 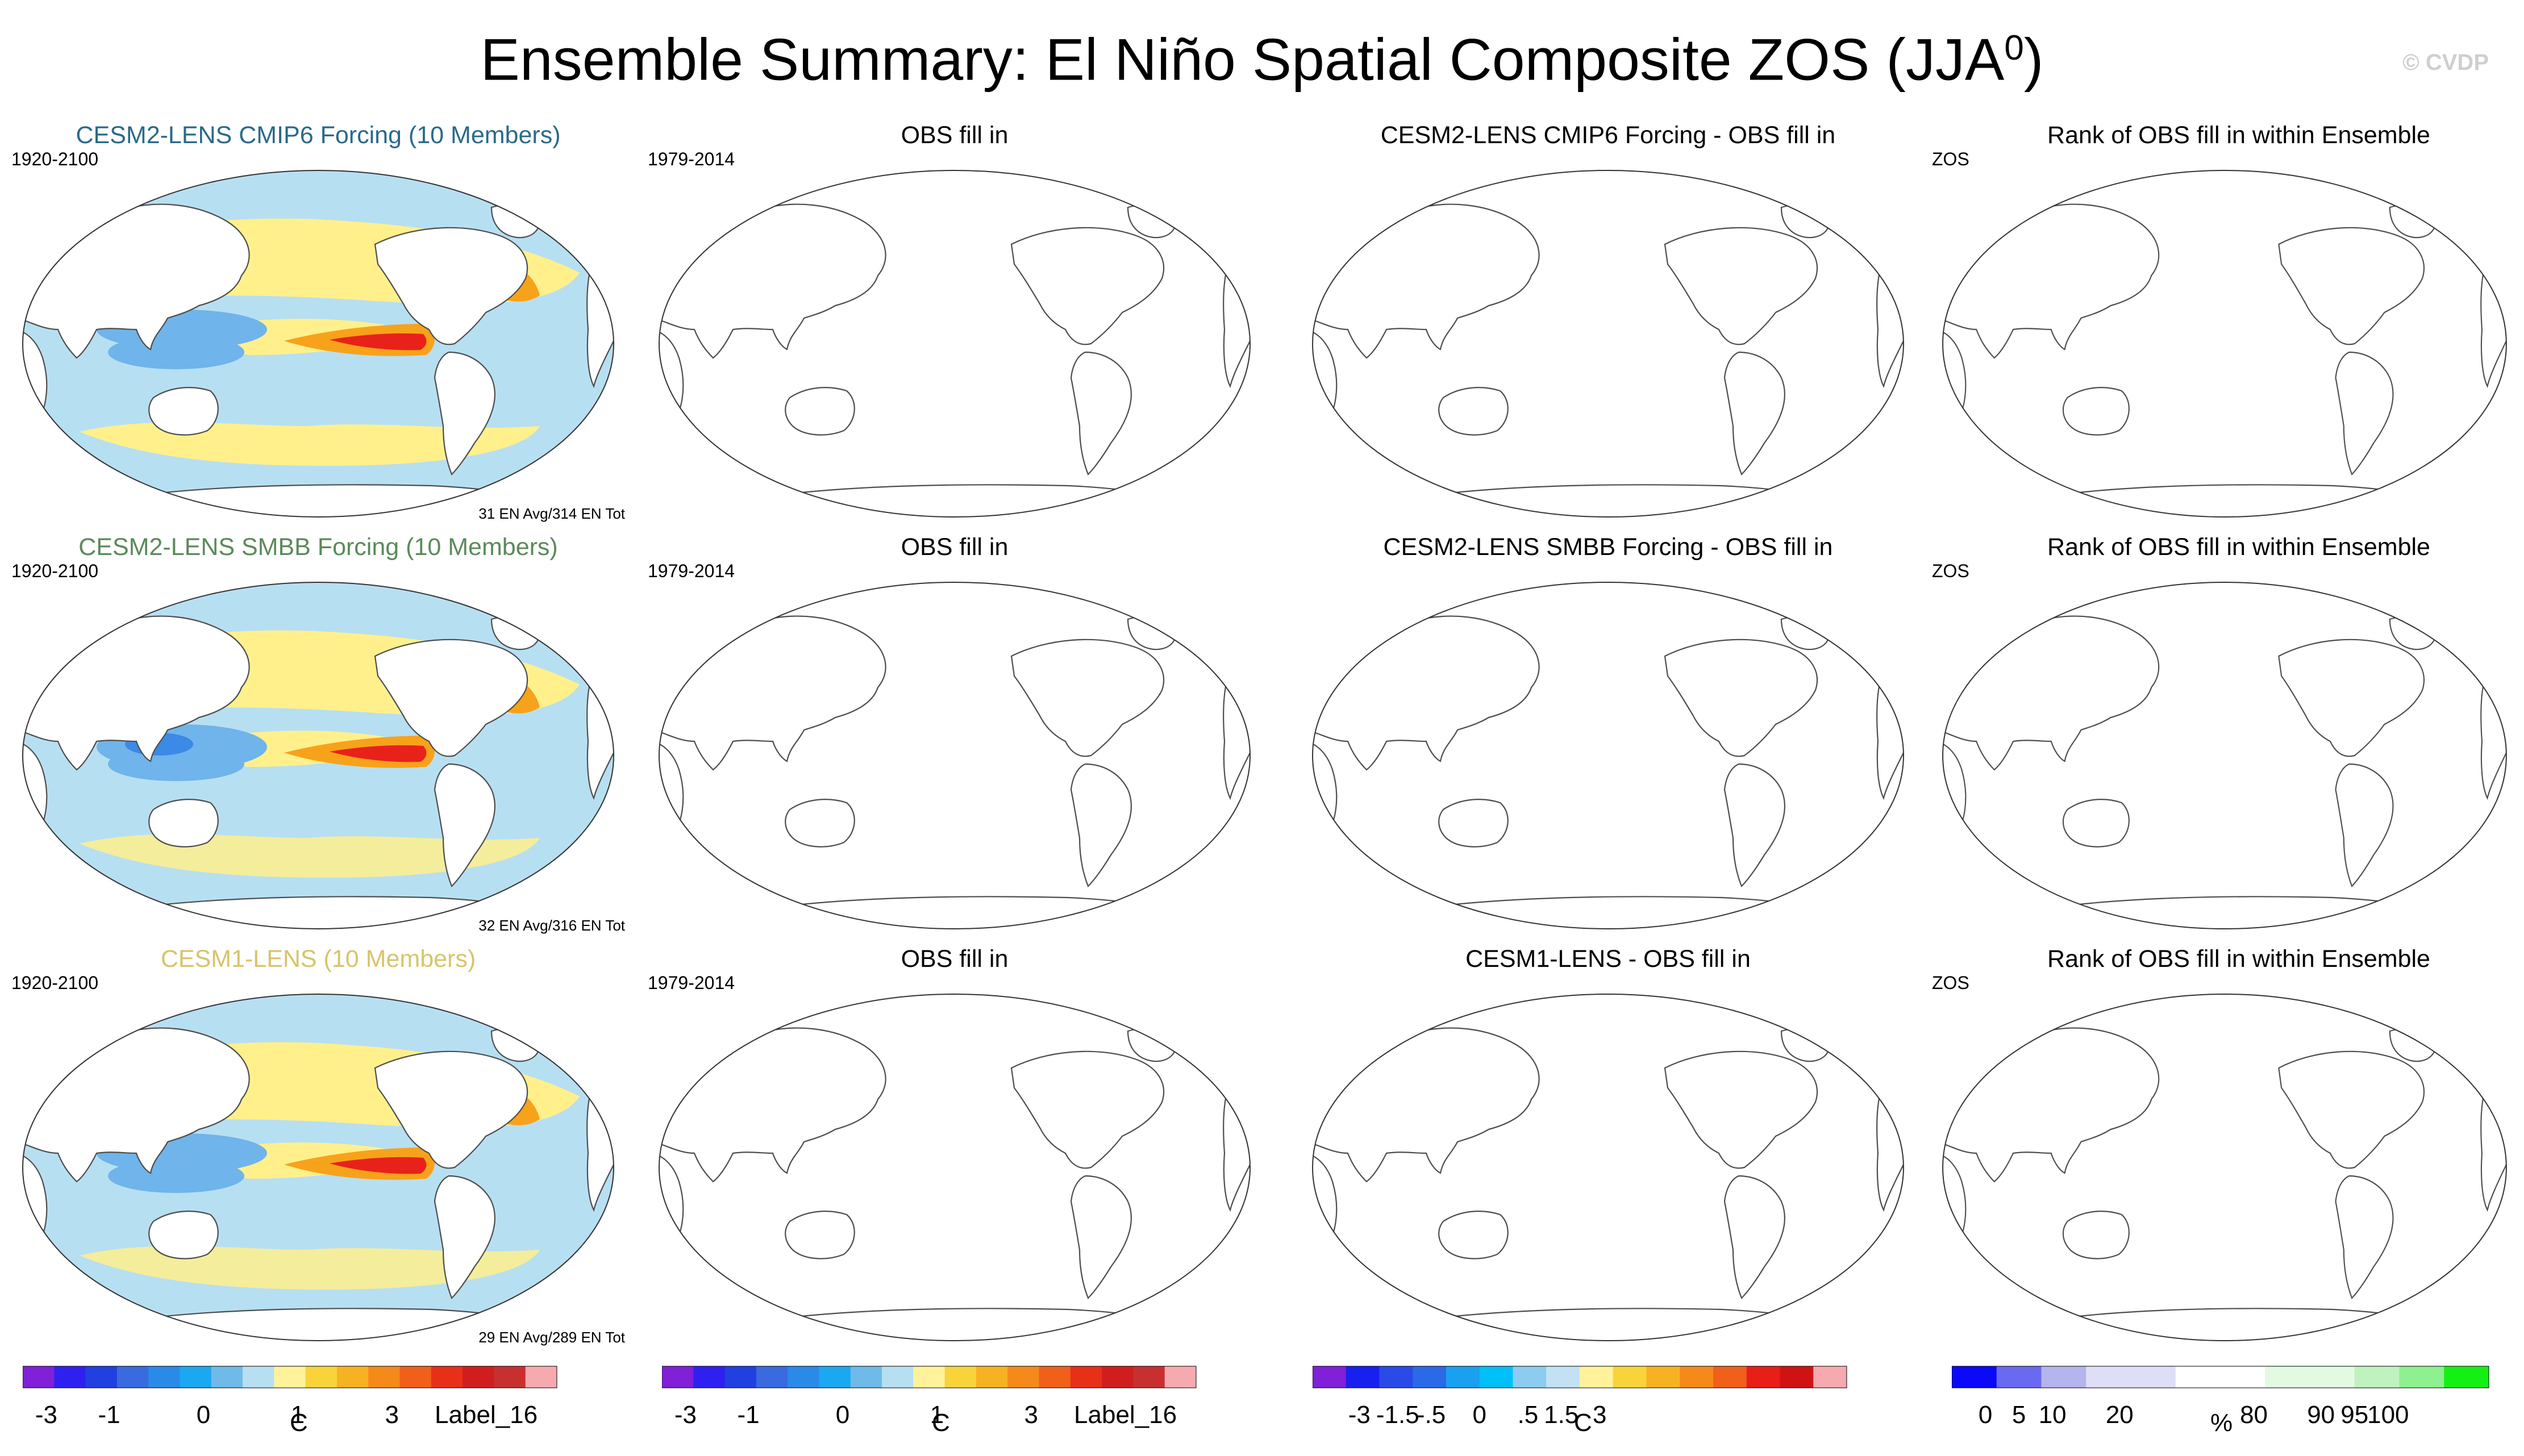 I want to click on cold-pool-south, so click(x=176, y=764).